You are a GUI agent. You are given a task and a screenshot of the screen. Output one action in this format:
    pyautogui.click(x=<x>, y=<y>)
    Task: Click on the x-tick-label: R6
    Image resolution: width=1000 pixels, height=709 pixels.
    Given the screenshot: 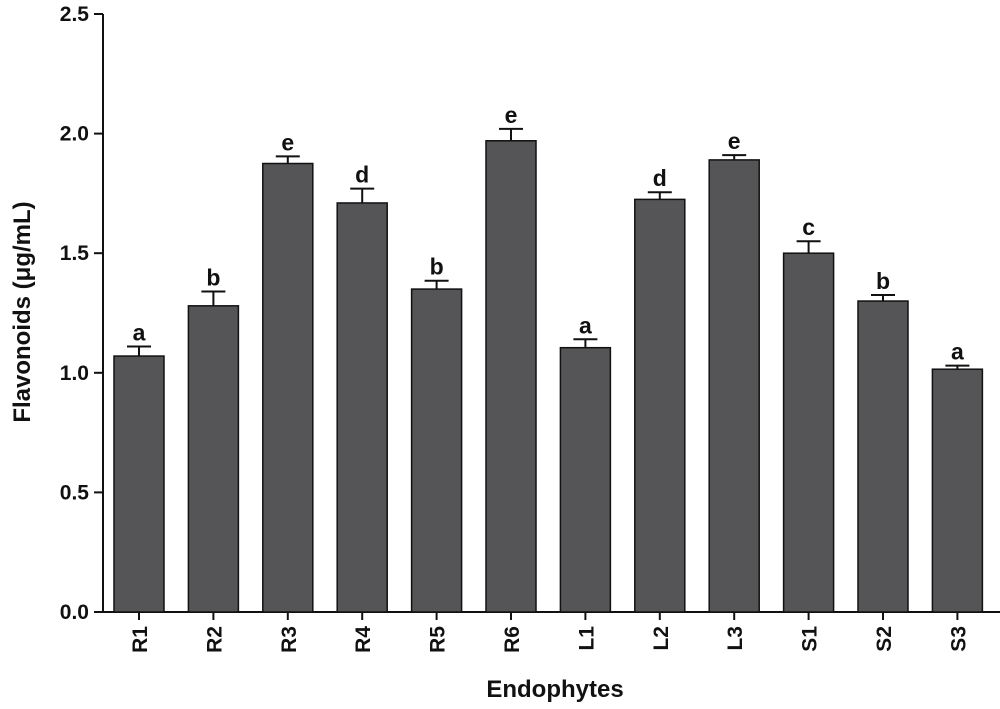 What is the action you would take?
    pyautogui.click(x=512, y=639)
    